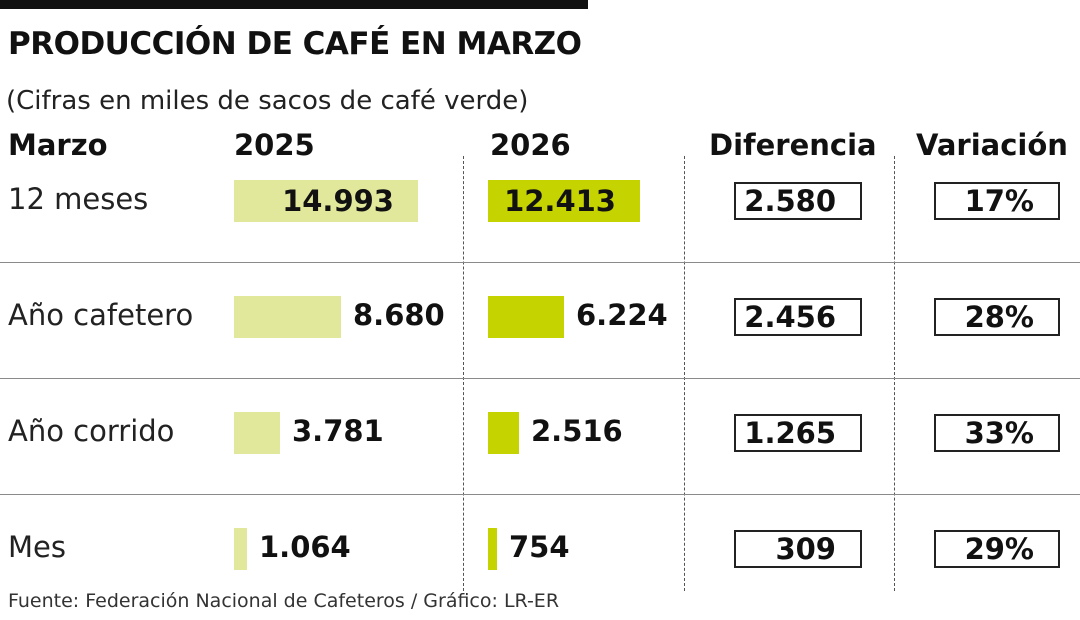 Image resolution: width=1080 pixels, height=620 pixels. What do you see at coordinates (58, 145) in the screenshot?
I see `column-header-marzo: Marzo` at bounding box center [58, 145].